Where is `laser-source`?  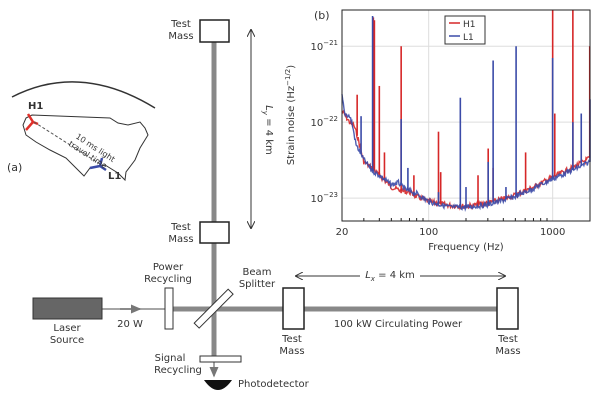
laser-source is located at coordinates (67, 308).